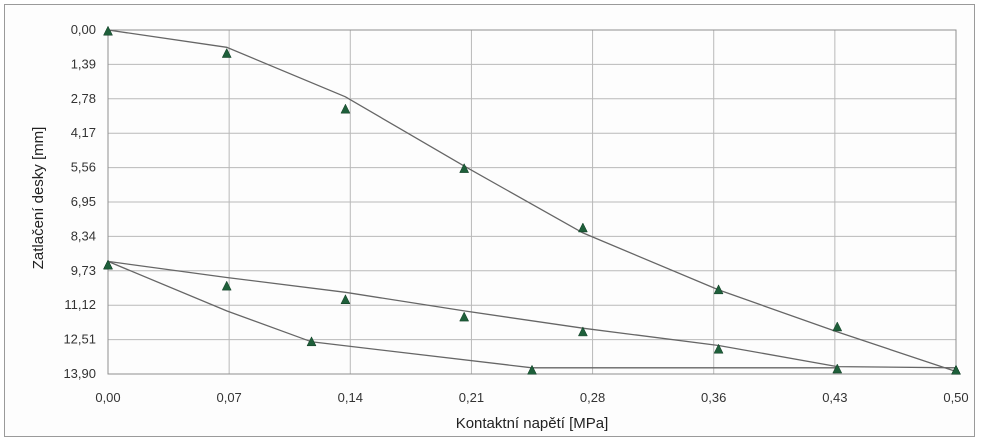 The height and width of the screenshot is (443, 981). I want to click on y-tick-label: 2,78, so click(83, 98).